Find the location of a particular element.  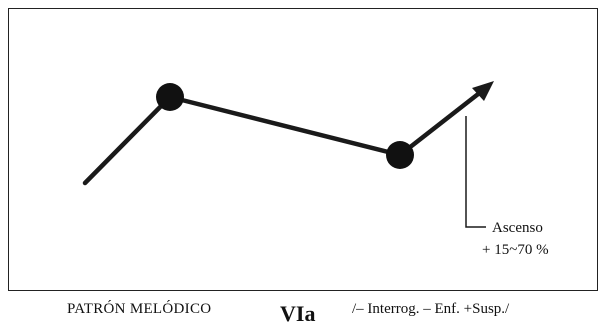

annotation-leader-line is located at coordinates (475, 172).